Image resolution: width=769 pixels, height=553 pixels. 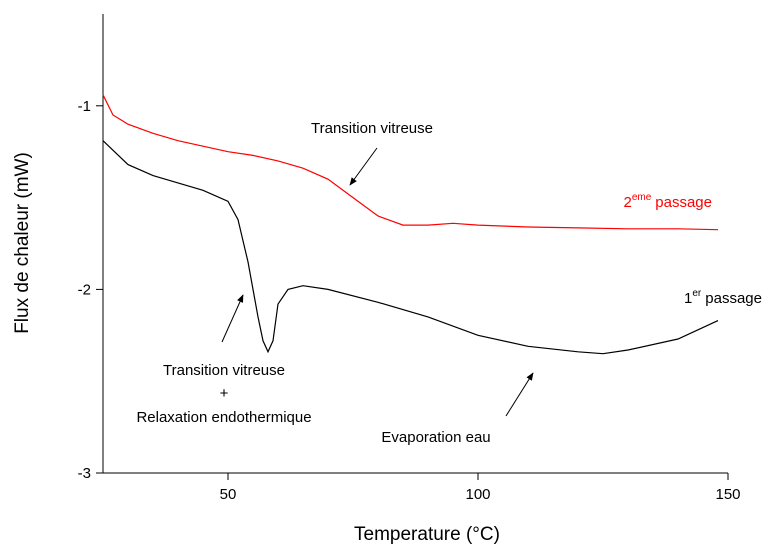 I want to click on x-tick-label: 150, so click(x=727, y=494).